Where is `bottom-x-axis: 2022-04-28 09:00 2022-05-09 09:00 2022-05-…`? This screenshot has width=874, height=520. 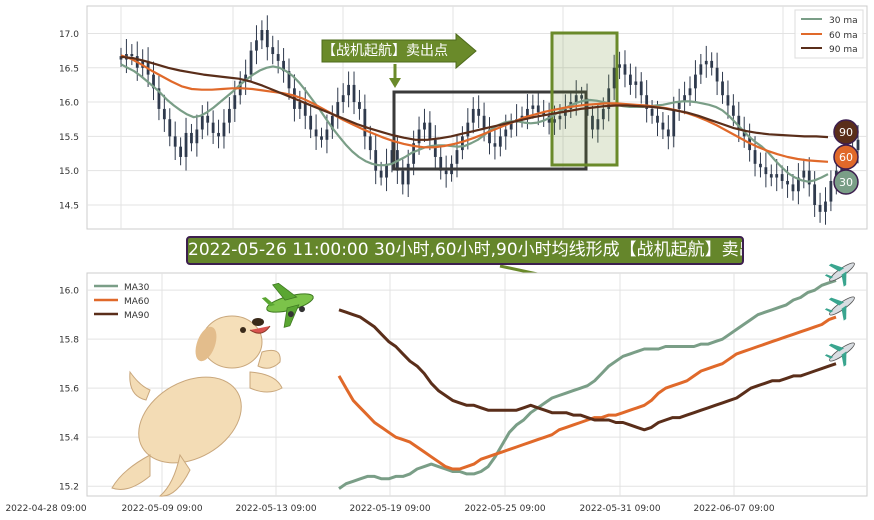 bottom-x-axis: 2022-04-28 09:00 2022-05-09 09:00 2022-05-… is located at coordinates (389, 509).